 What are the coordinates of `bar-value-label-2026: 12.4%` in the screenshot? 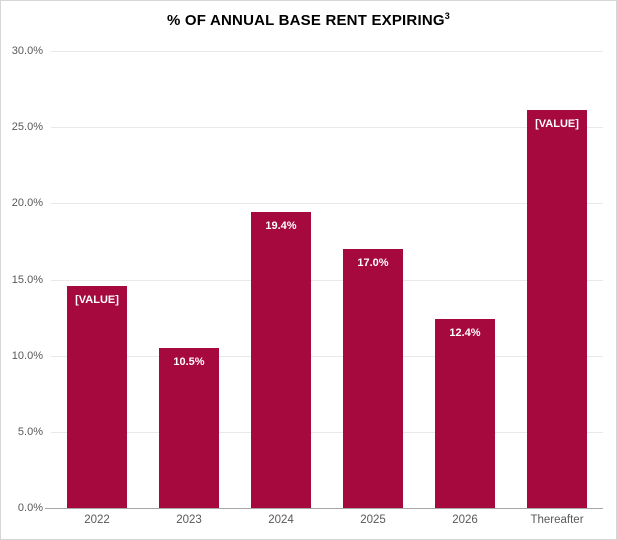 It's located at (465, 333).